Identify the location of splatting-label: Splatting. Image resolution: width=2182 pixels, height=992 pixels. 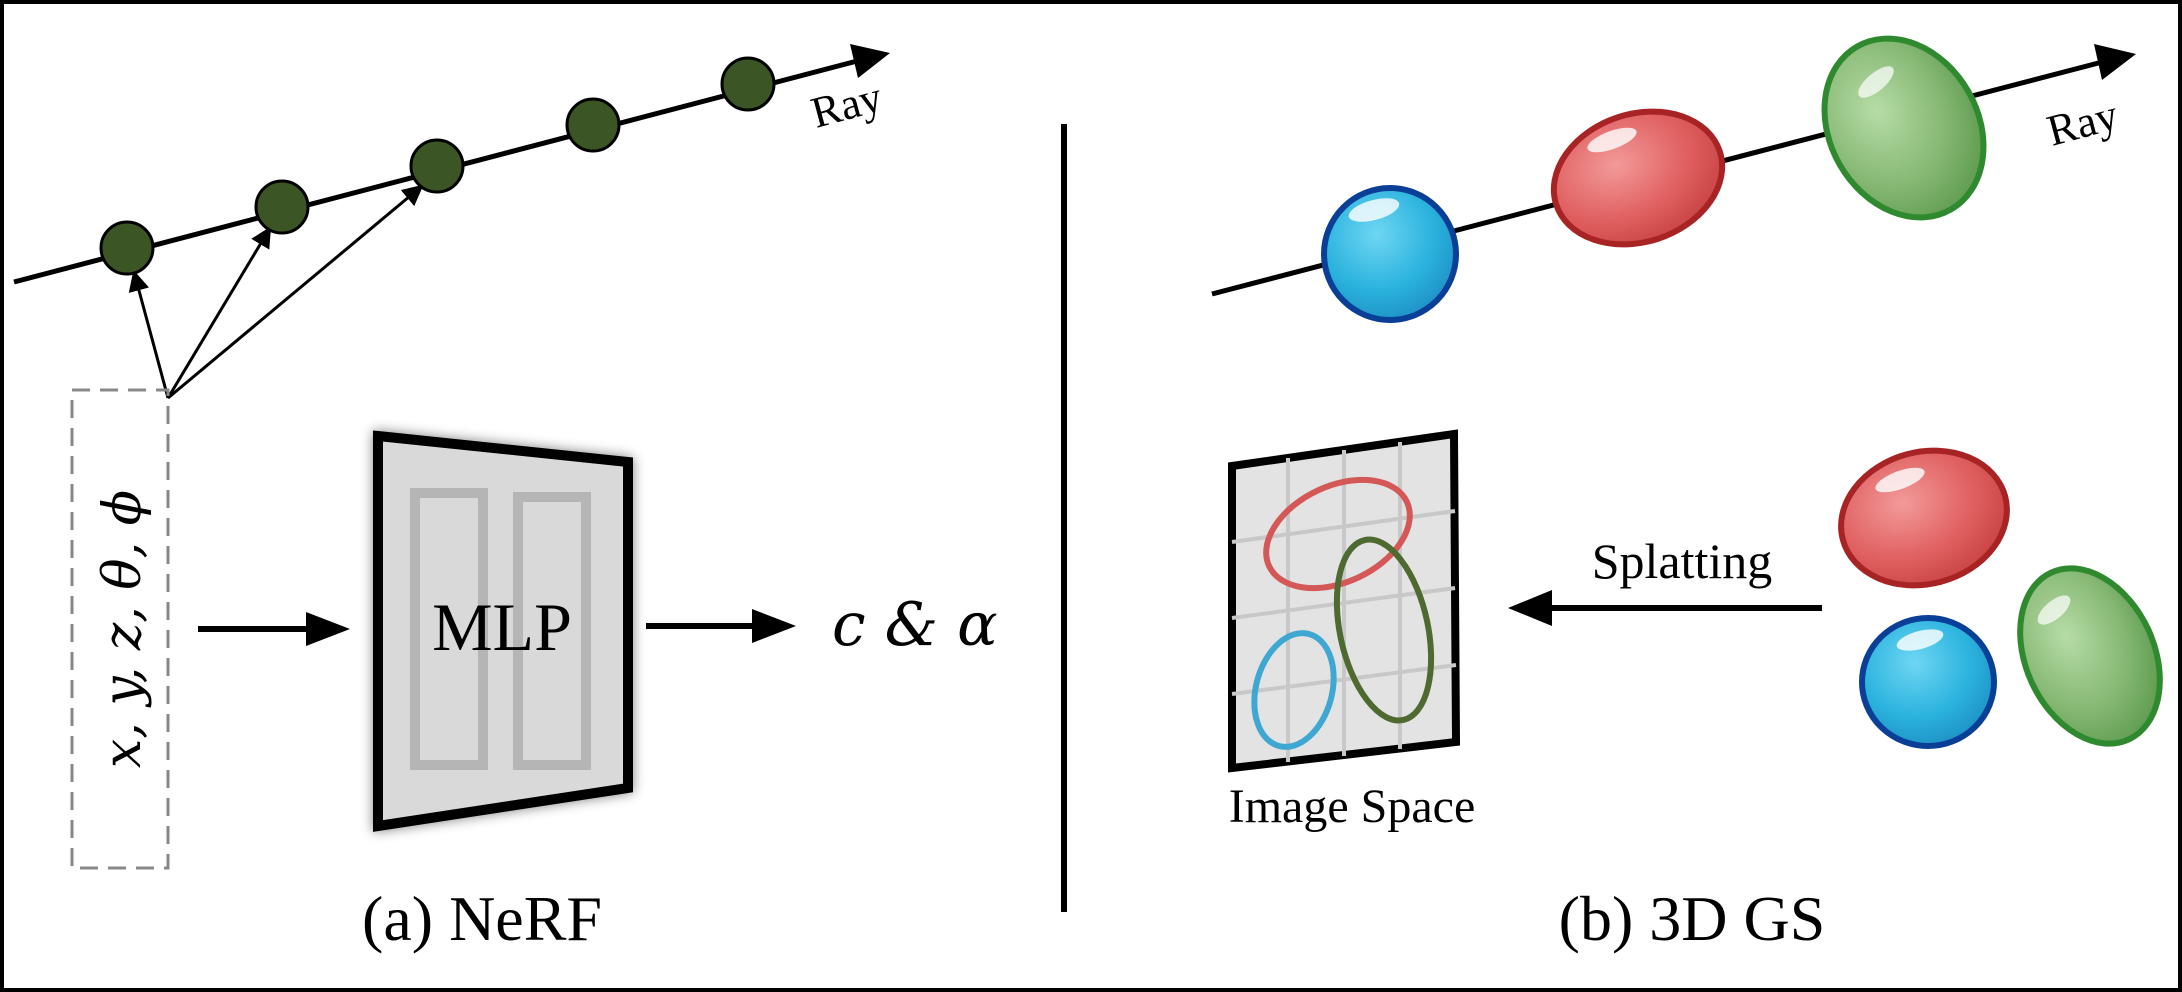
(1682, 561).